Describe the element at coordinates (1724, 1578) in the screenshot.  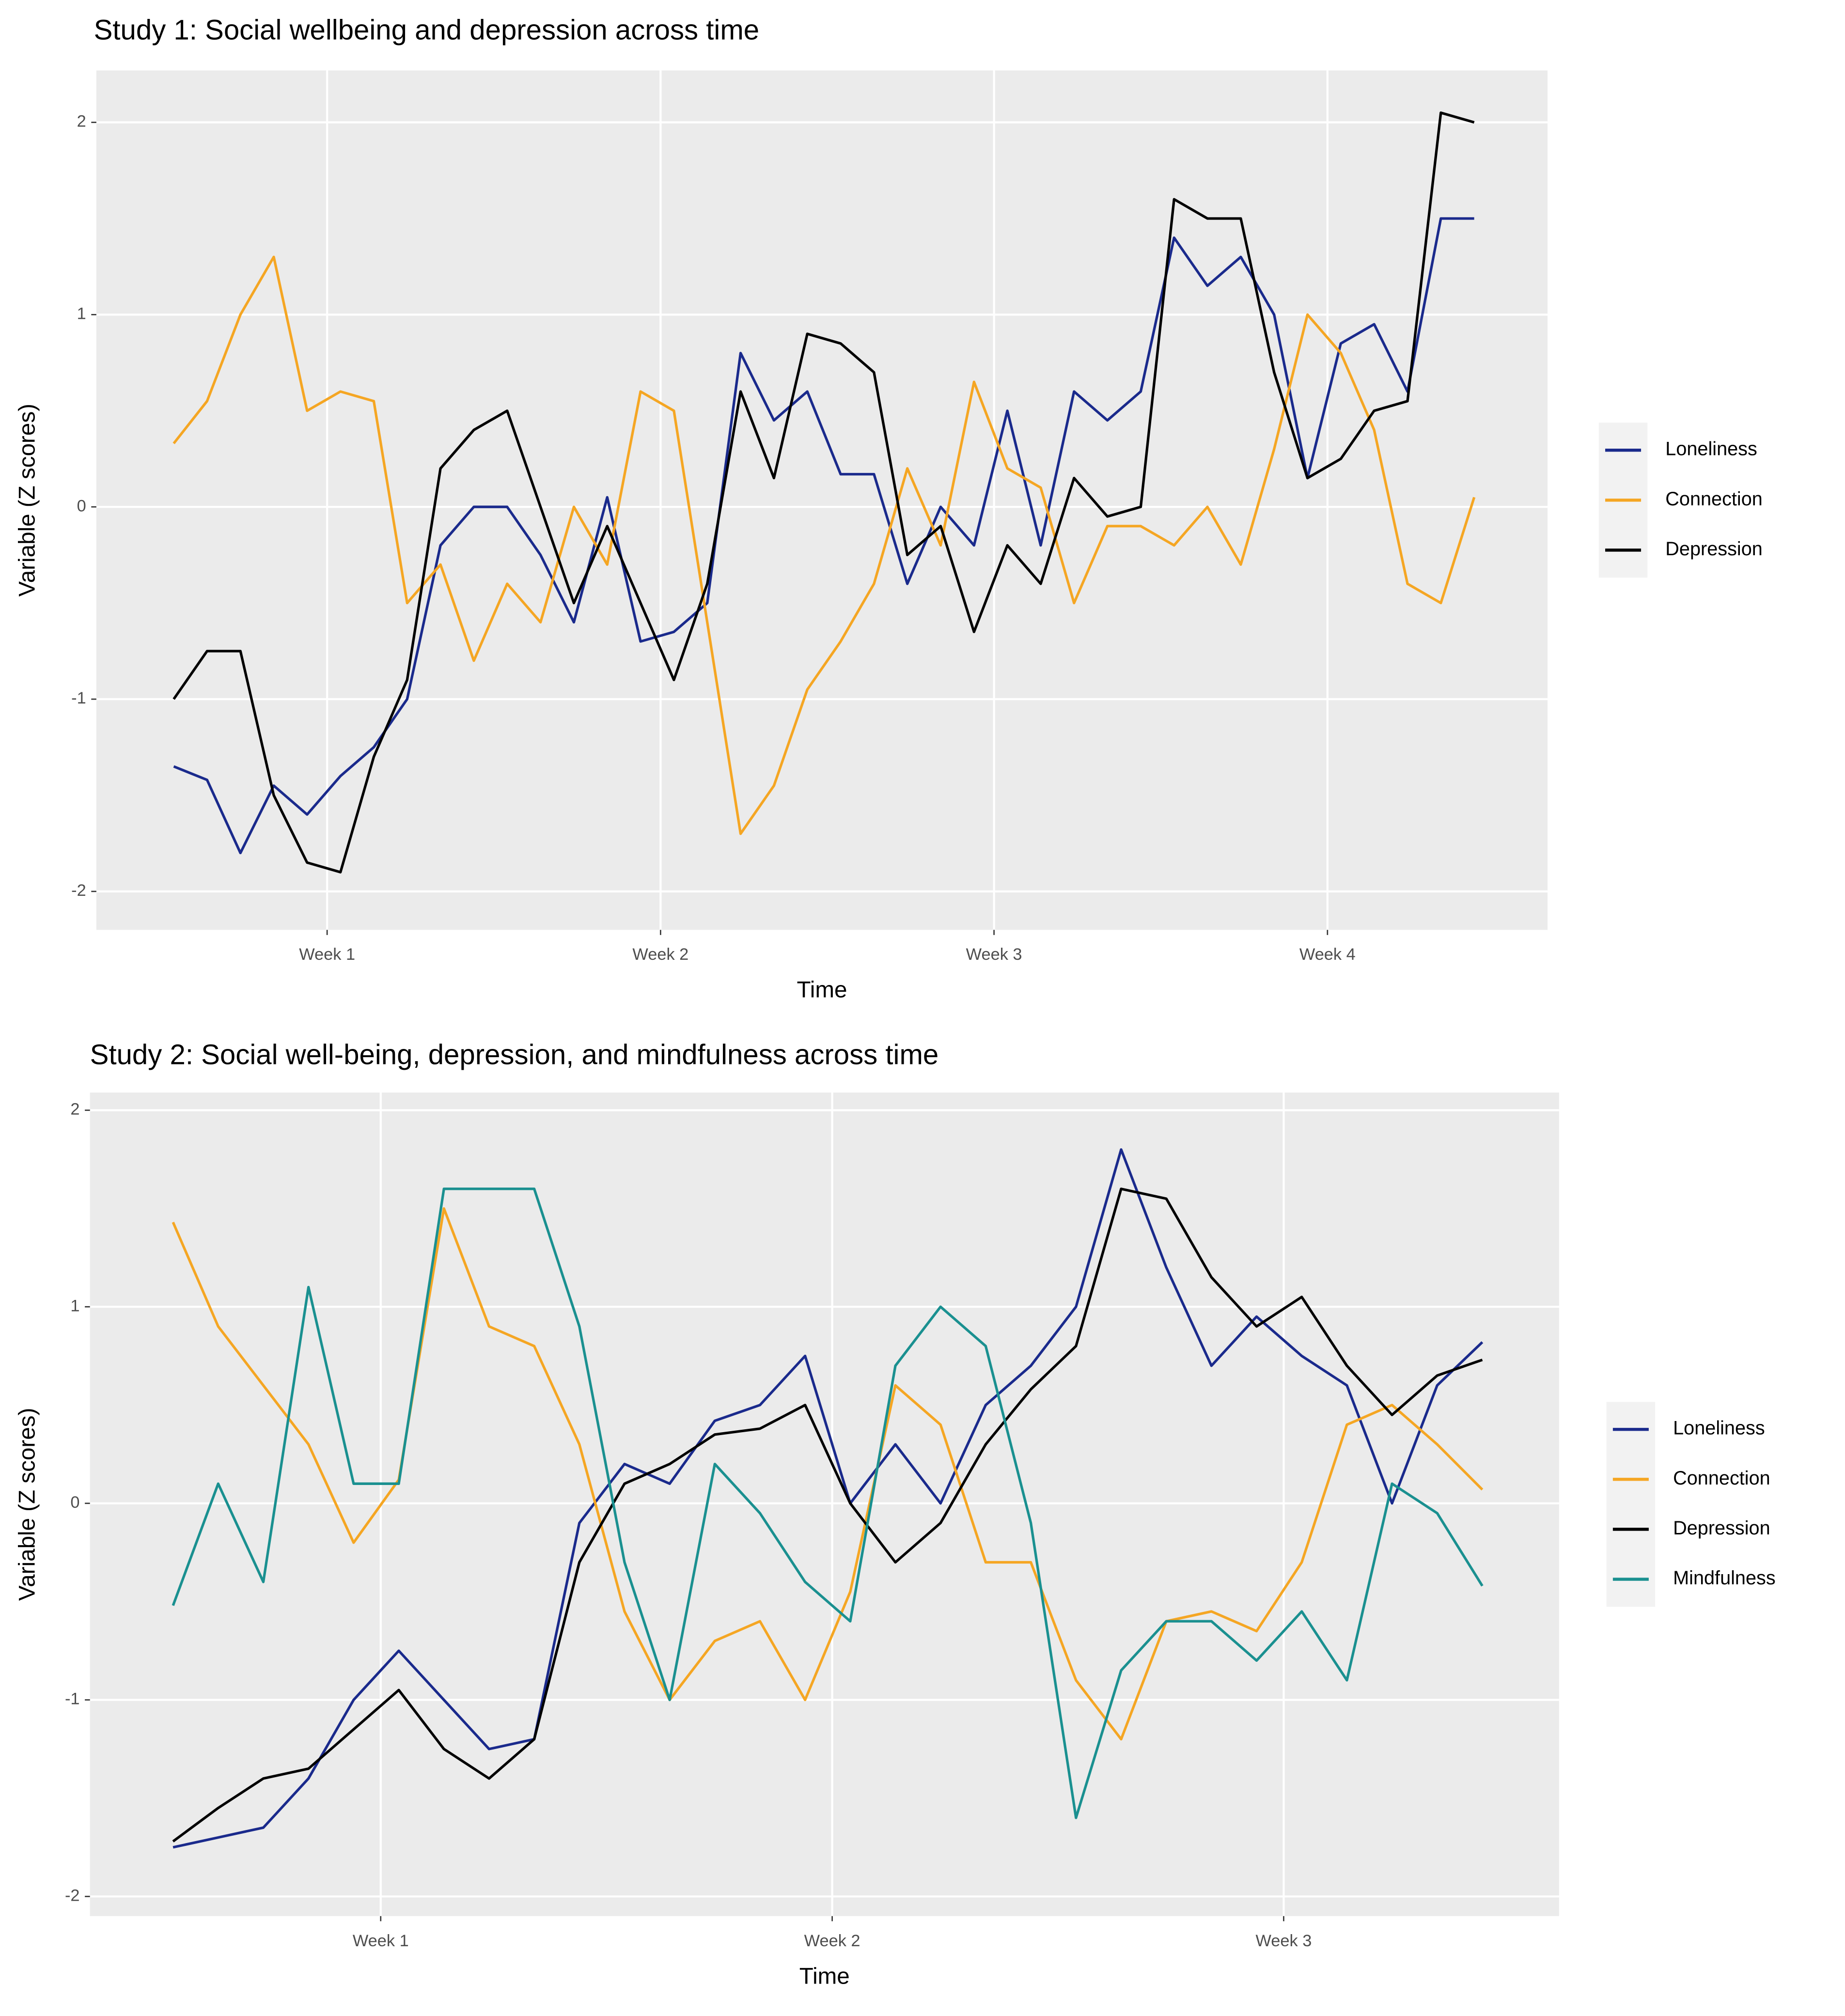
I see `legend-label: Mindfulness` at that location.